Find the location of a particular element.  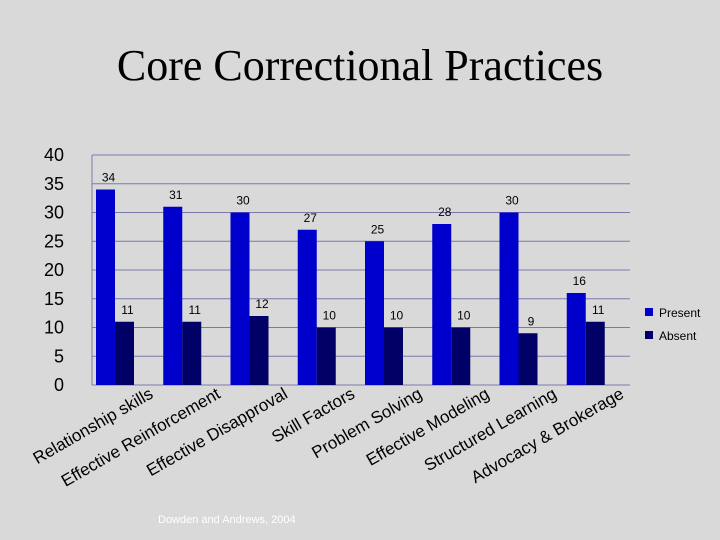

y-tick-label: 0 is located at coordinates (59, 385).